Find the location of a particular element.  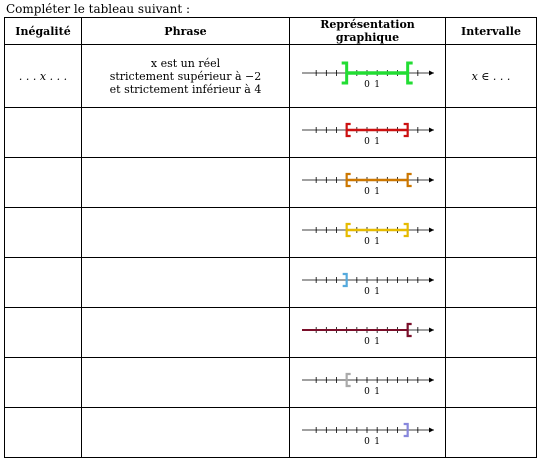

header-intervalle: Intervalle is located at coordinates (491, 31).